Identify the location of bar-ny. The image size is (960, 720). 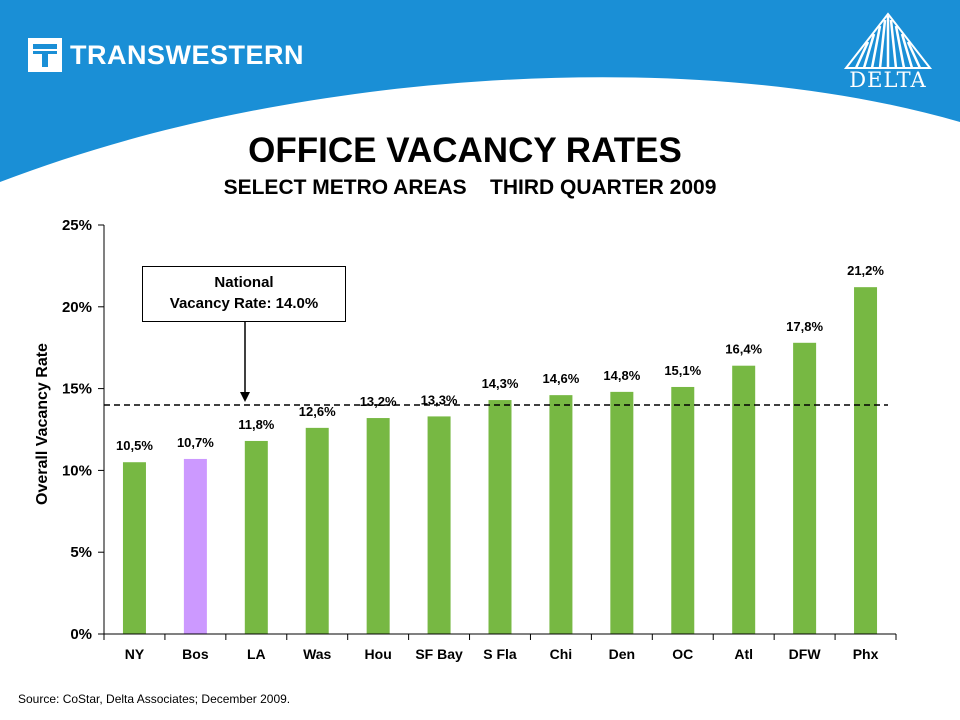
(134, 548).